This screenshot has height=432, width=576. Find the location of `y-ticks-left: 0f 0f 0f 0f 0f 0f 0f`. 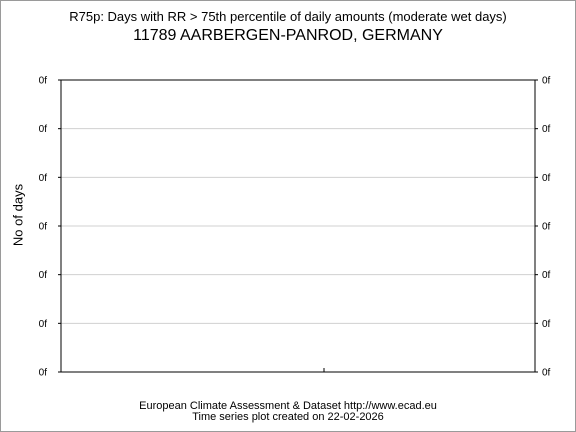

y-ticks-left: 0f 0f 0f 0f 0f 0f 0f is located at coordinates (50, 227).